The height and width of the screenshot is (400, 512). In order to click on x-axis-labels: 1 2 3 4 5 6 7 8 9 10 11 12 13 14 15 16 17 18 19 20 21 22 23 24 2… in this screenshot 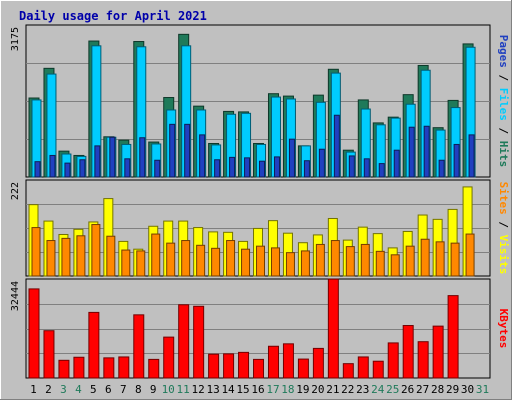, I will do `click(259, 389)`.